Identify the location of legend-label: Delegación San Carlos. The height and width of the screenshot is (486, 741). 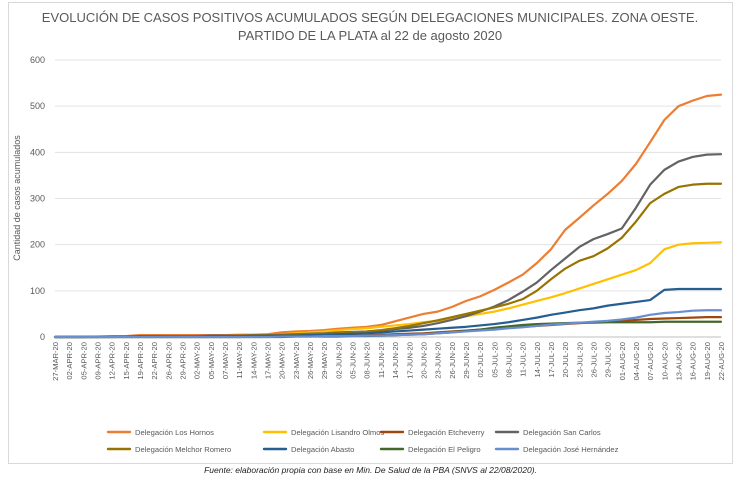
(562, 432).